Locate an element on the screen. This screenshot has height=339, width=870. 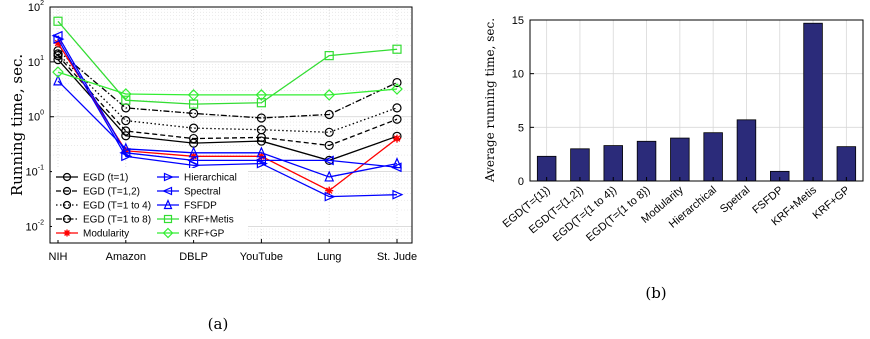
y-tick-label: 10⁻² is located at coordinates (35, 226).